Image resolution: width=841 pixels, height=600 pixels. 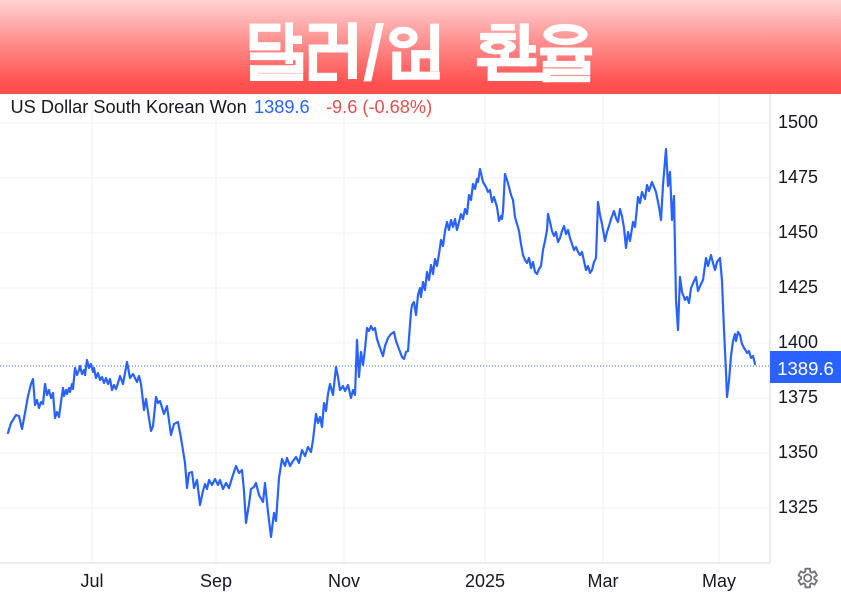 What do you see at coordinates (129, 107) in the screenshot?
I see `svg-text: US Dollar South Korean Won` at bounding box center [129, 107].